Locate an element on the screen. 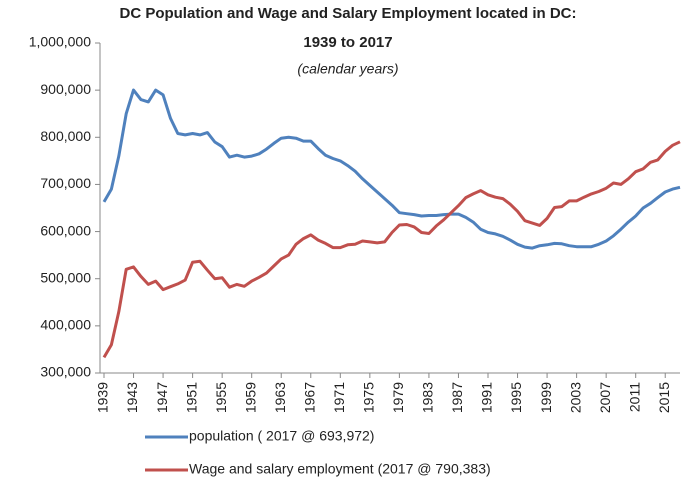 This screenshot has width=681, height=484. y-tick-label: 300,000 is located at coordinates (65, 372).